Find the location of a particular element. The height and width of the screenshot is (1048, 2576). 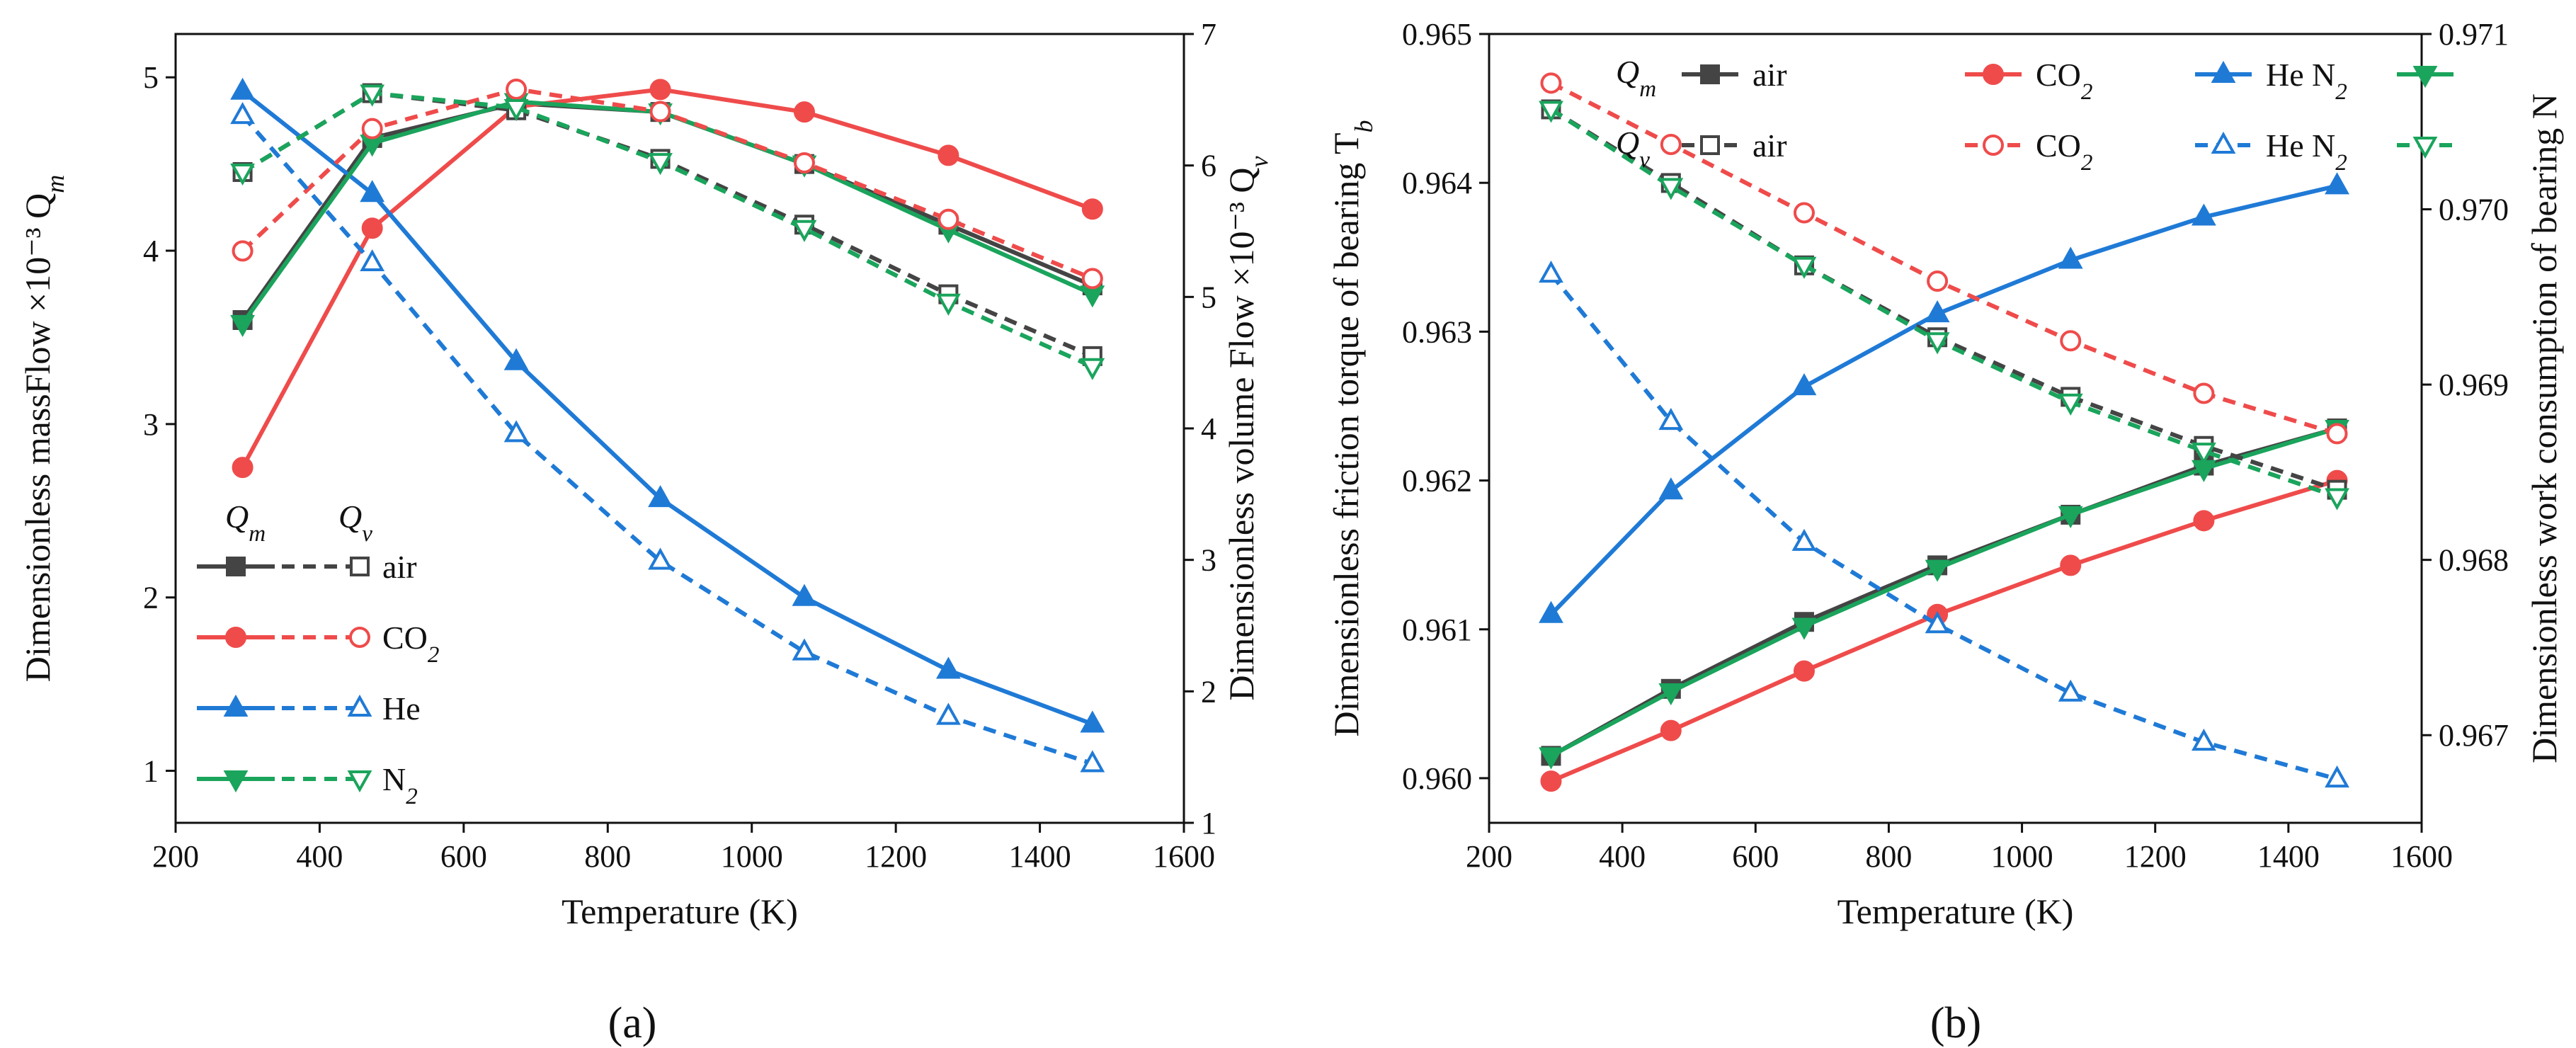

y-tick-label: 0.962 is located at coordinates (1437, 481).